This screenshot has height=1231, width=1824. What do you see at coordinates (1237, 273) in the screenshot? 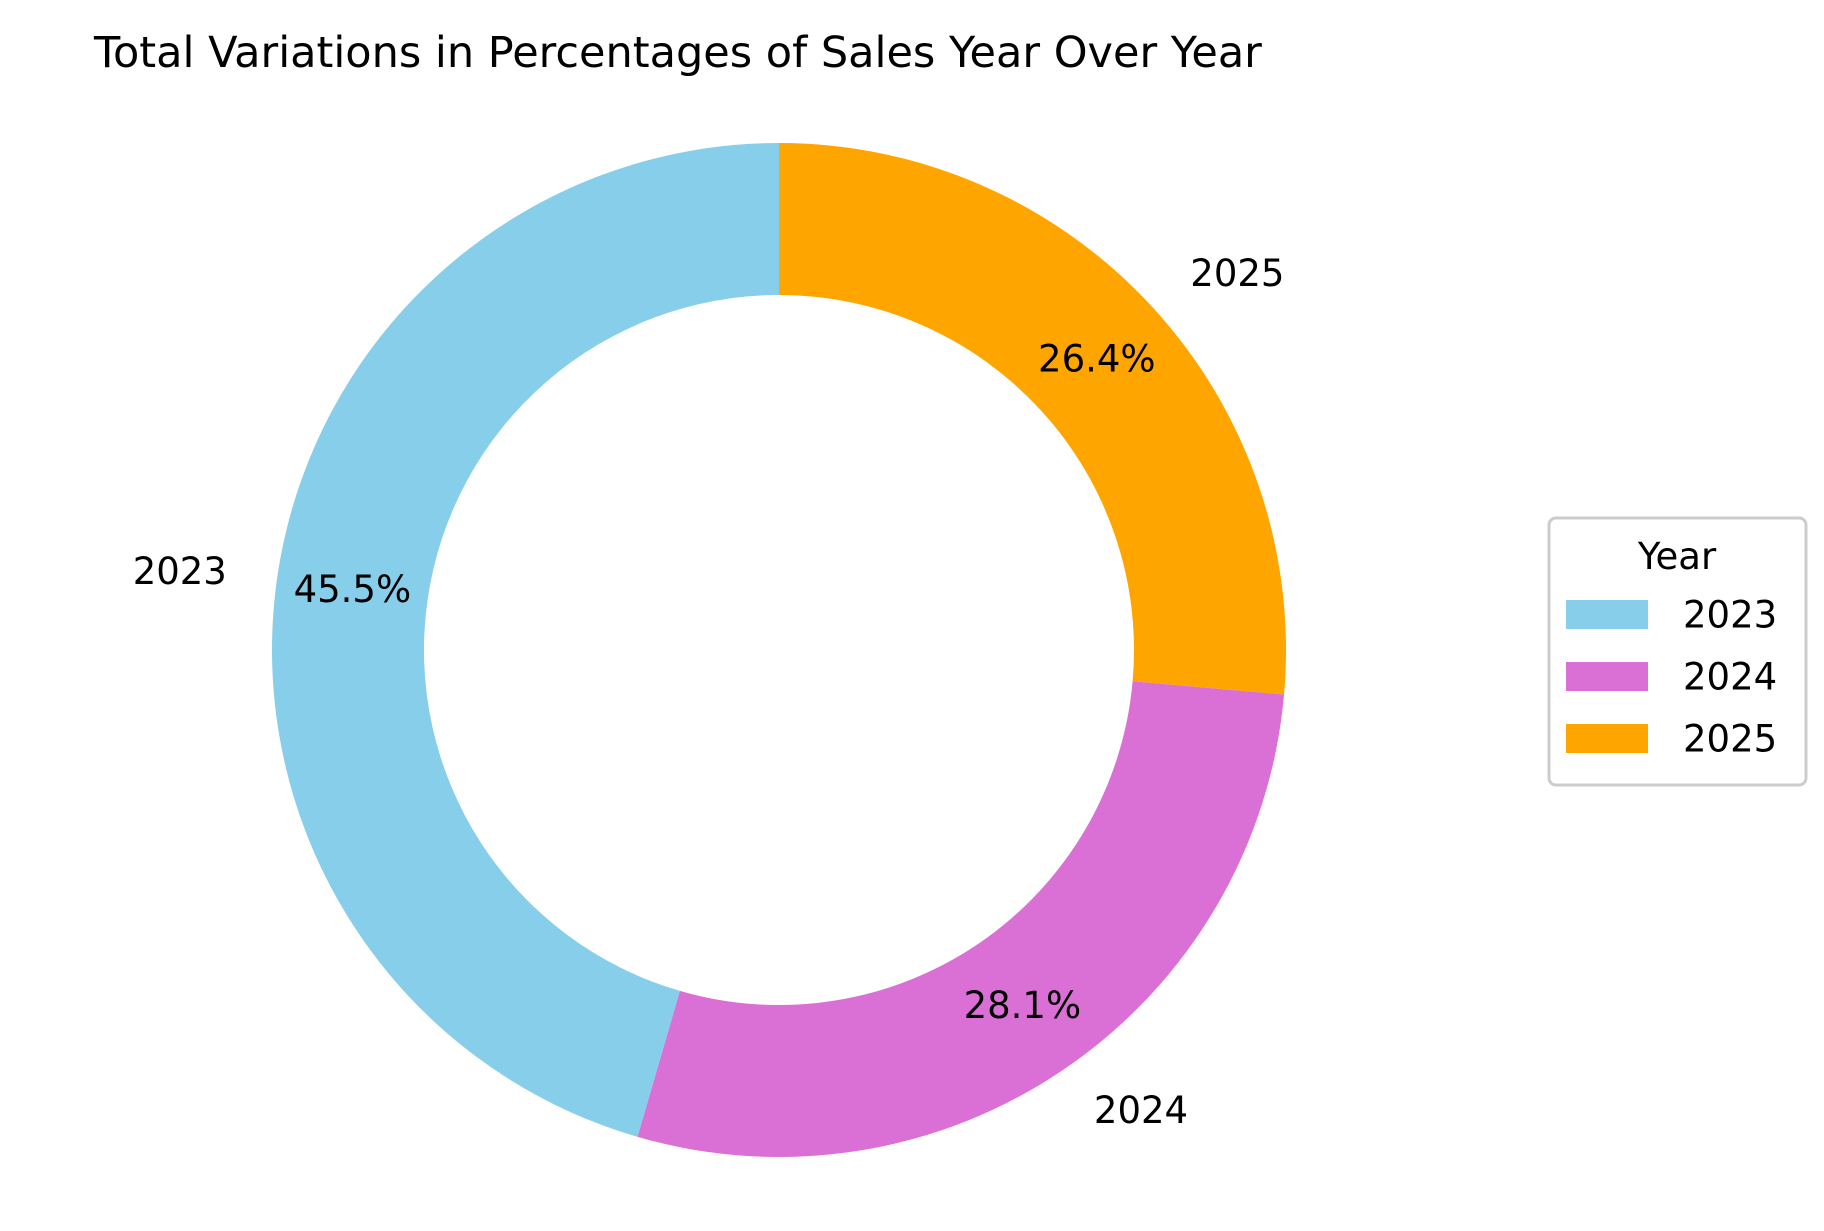
I see `category-label-2025: 2025` at bounding box center [1237, 273].